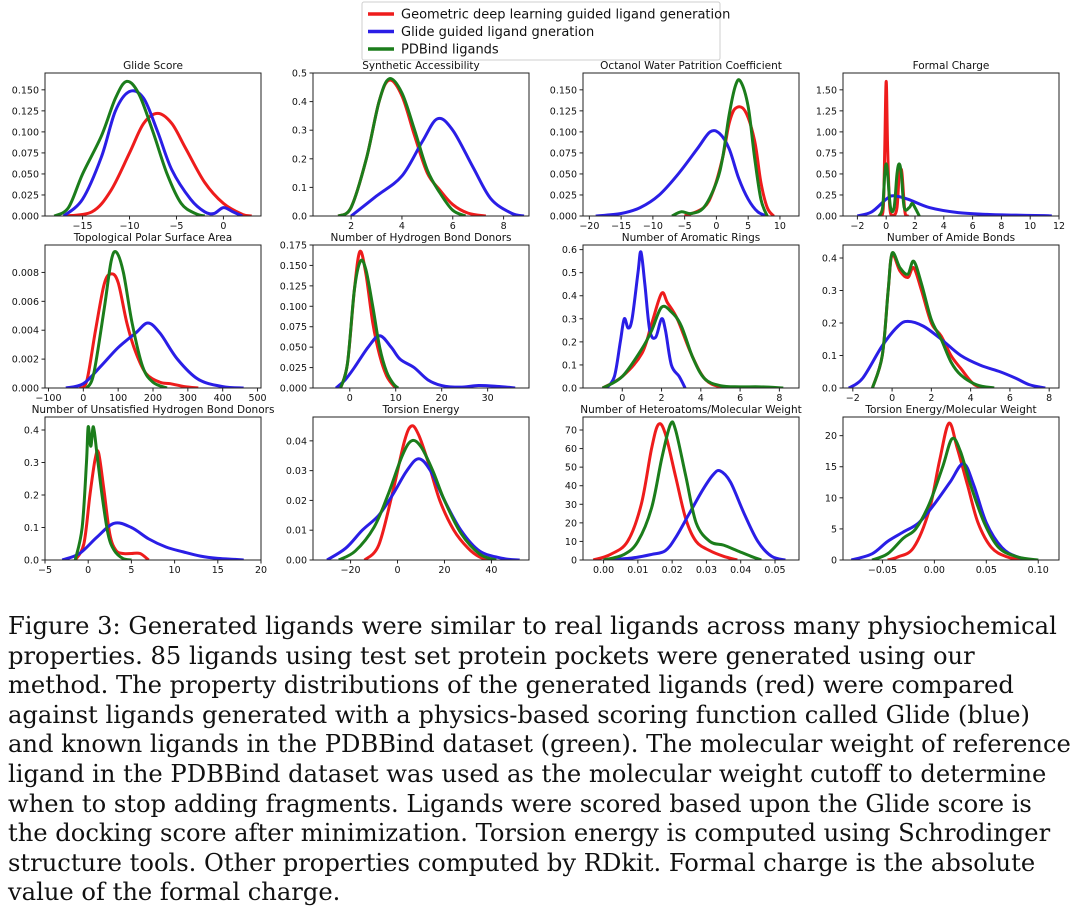 This screenshot has height=908, width=1080. I want to click on y-tick-label: 0.025, so click(563, 195).